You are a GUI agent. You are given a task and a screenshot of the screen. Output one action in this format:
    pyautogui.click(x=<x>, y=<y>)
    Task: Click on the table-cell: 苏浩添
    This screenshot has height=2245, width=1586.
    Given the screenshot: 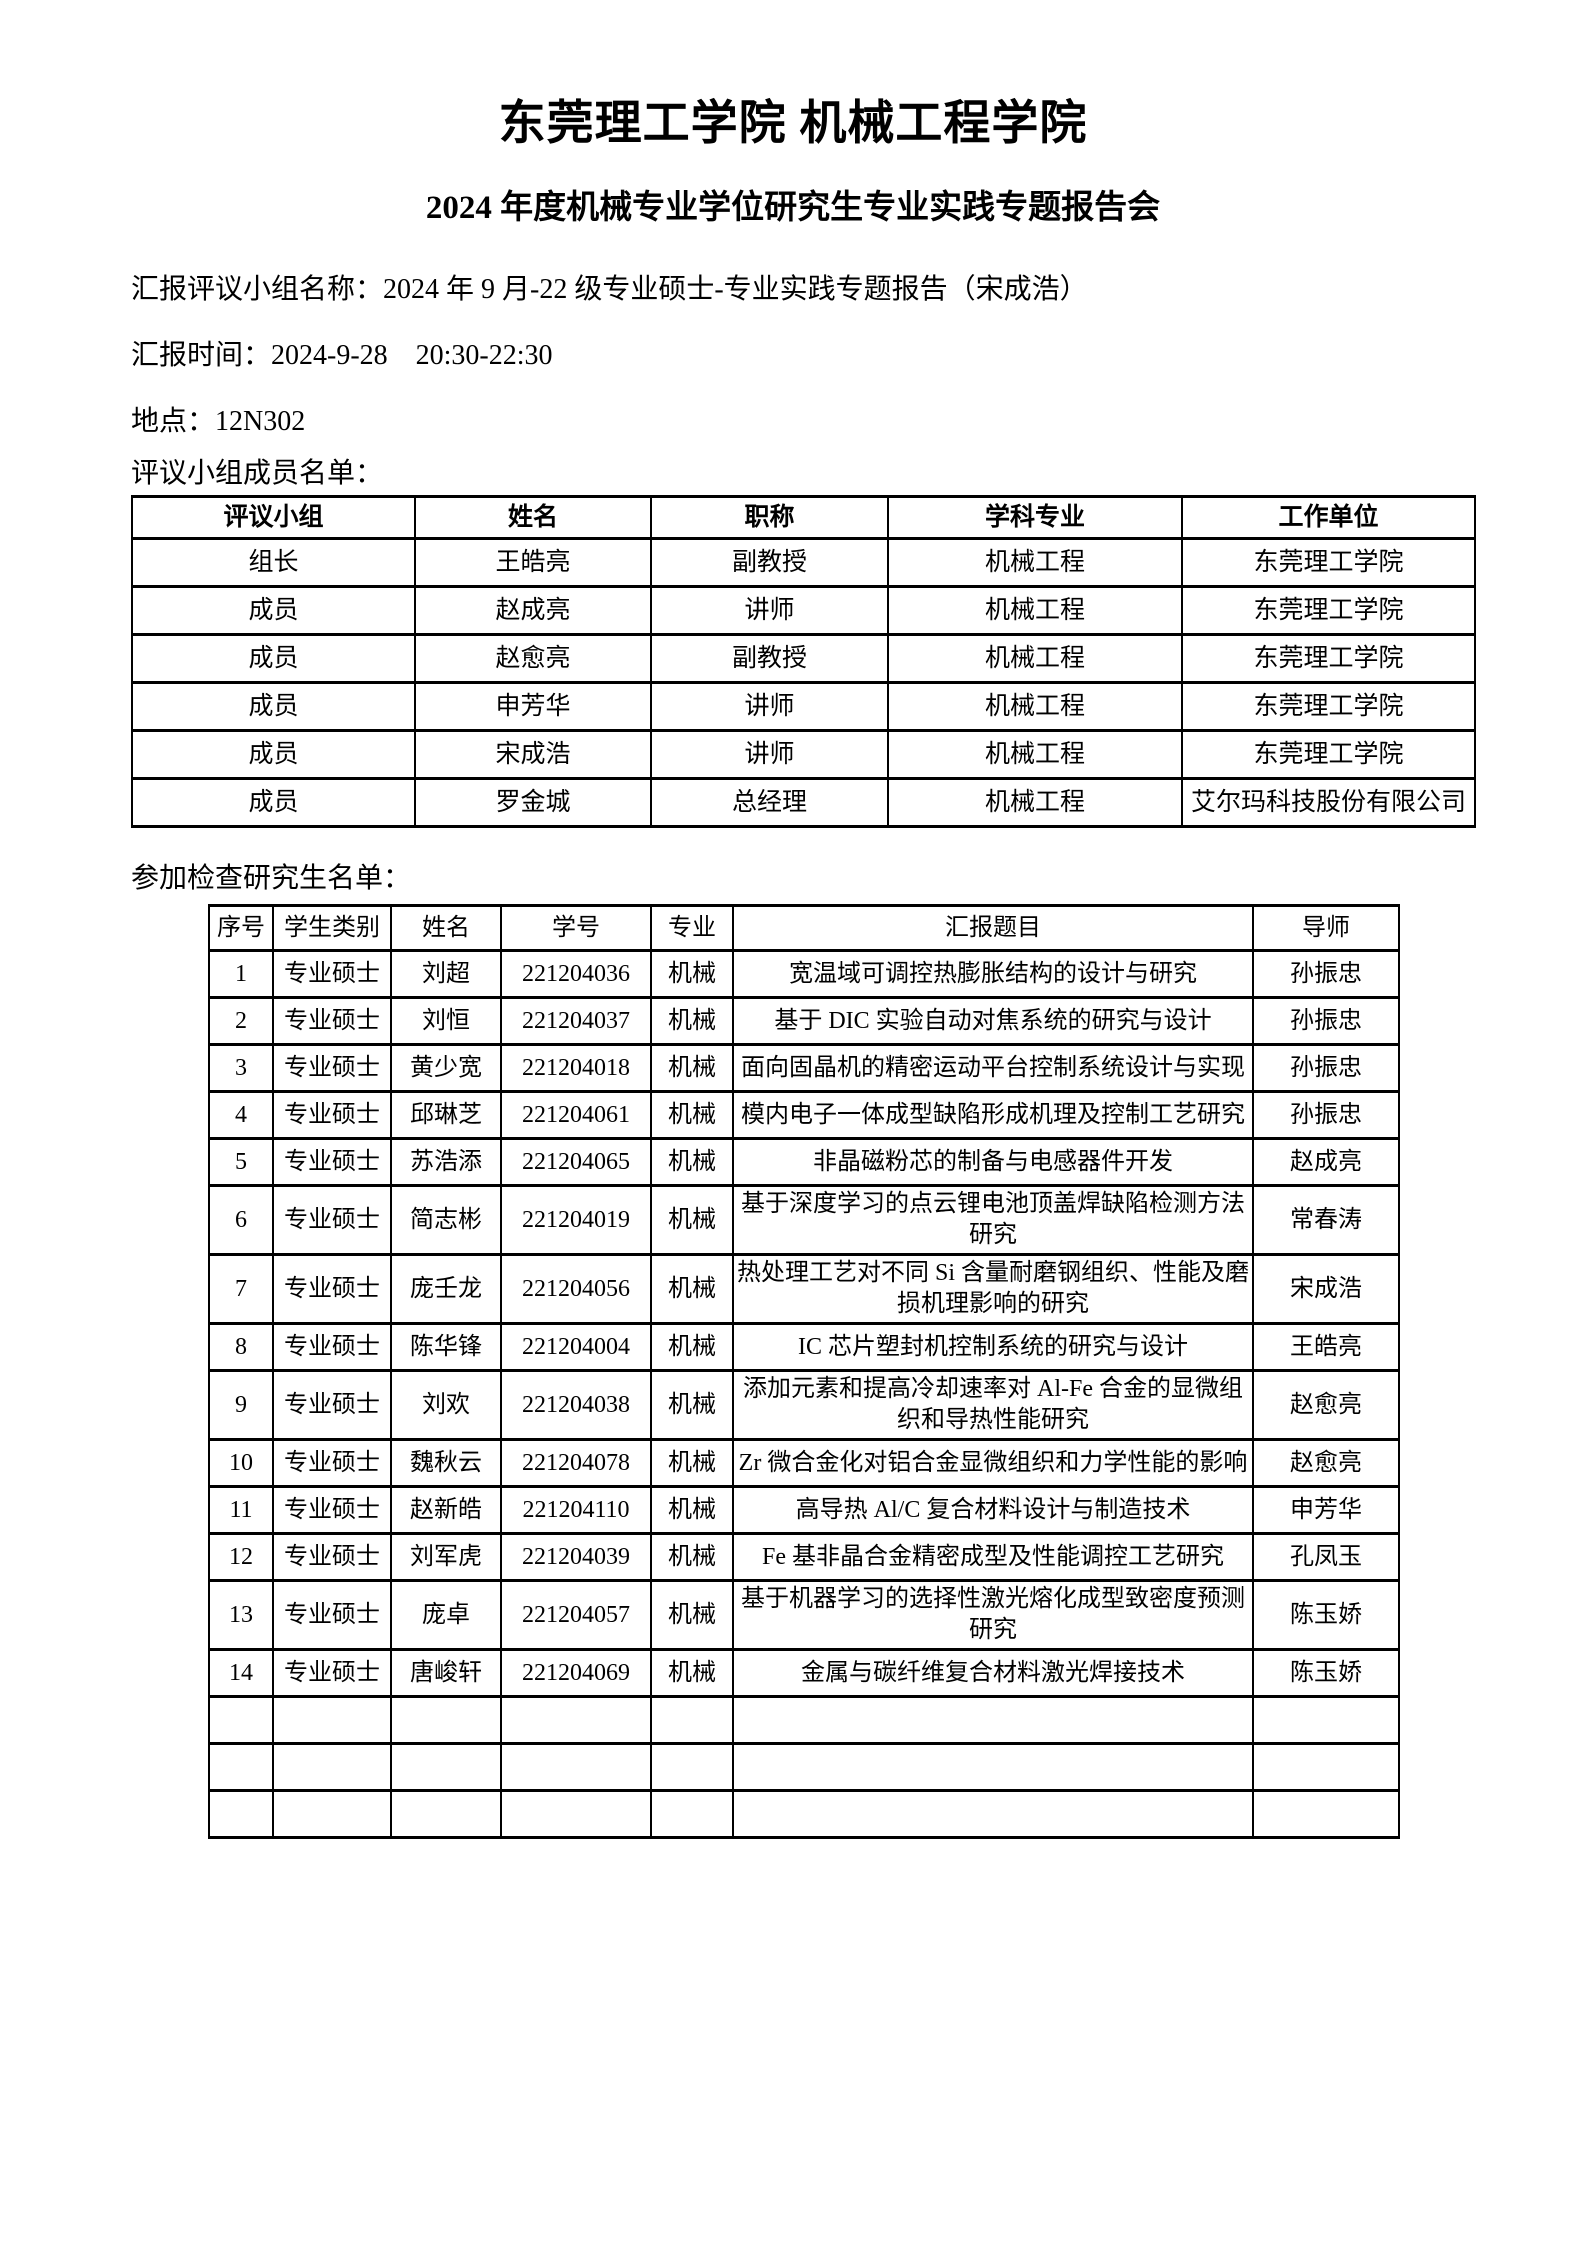 What is the action you would take?
    pyautogui.click(x=446, y=1162)
    